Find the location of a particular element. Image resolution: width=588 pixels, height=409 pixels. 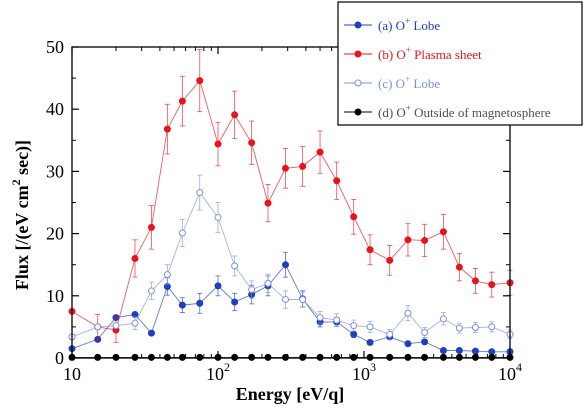

legend-label: (c) O+ Lobe is located at coordinates (409, 82).